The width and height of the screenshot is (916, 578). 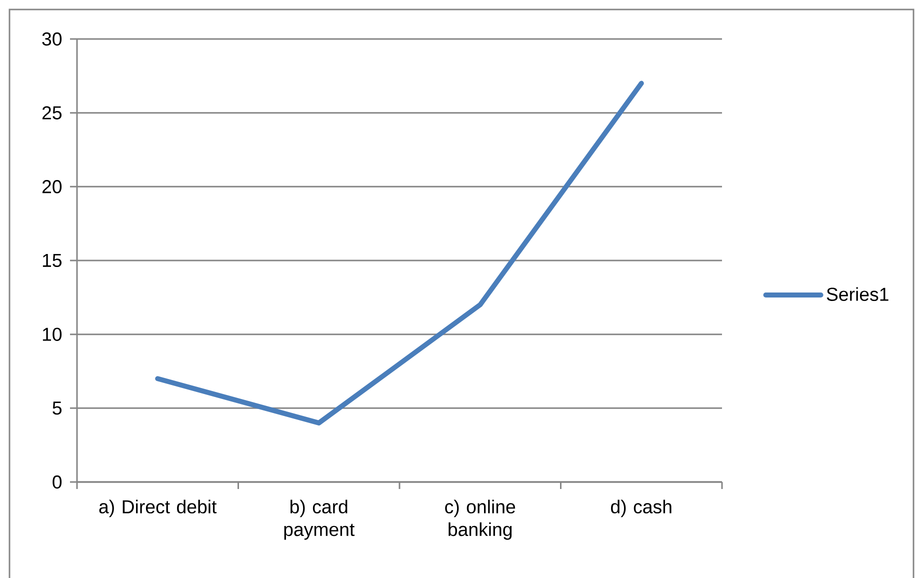 I want to click on y-tick-label: 20, so click(x=52, y=187).